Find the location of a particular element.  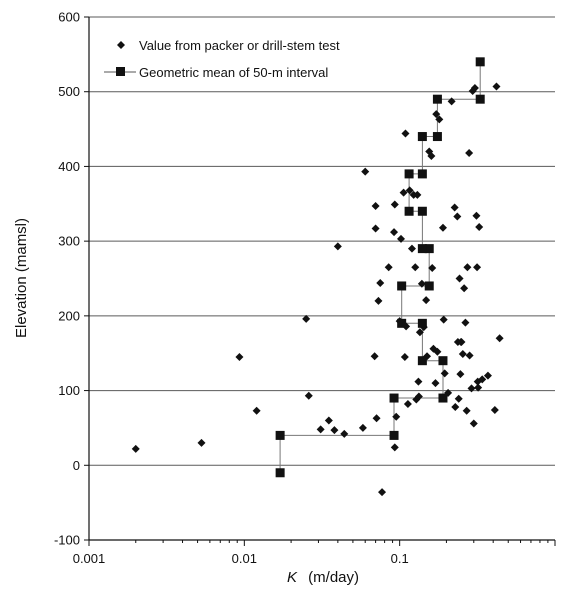

legend-label-test-values: Value from packer or drill-stem test is located at coordinates (239, 45).